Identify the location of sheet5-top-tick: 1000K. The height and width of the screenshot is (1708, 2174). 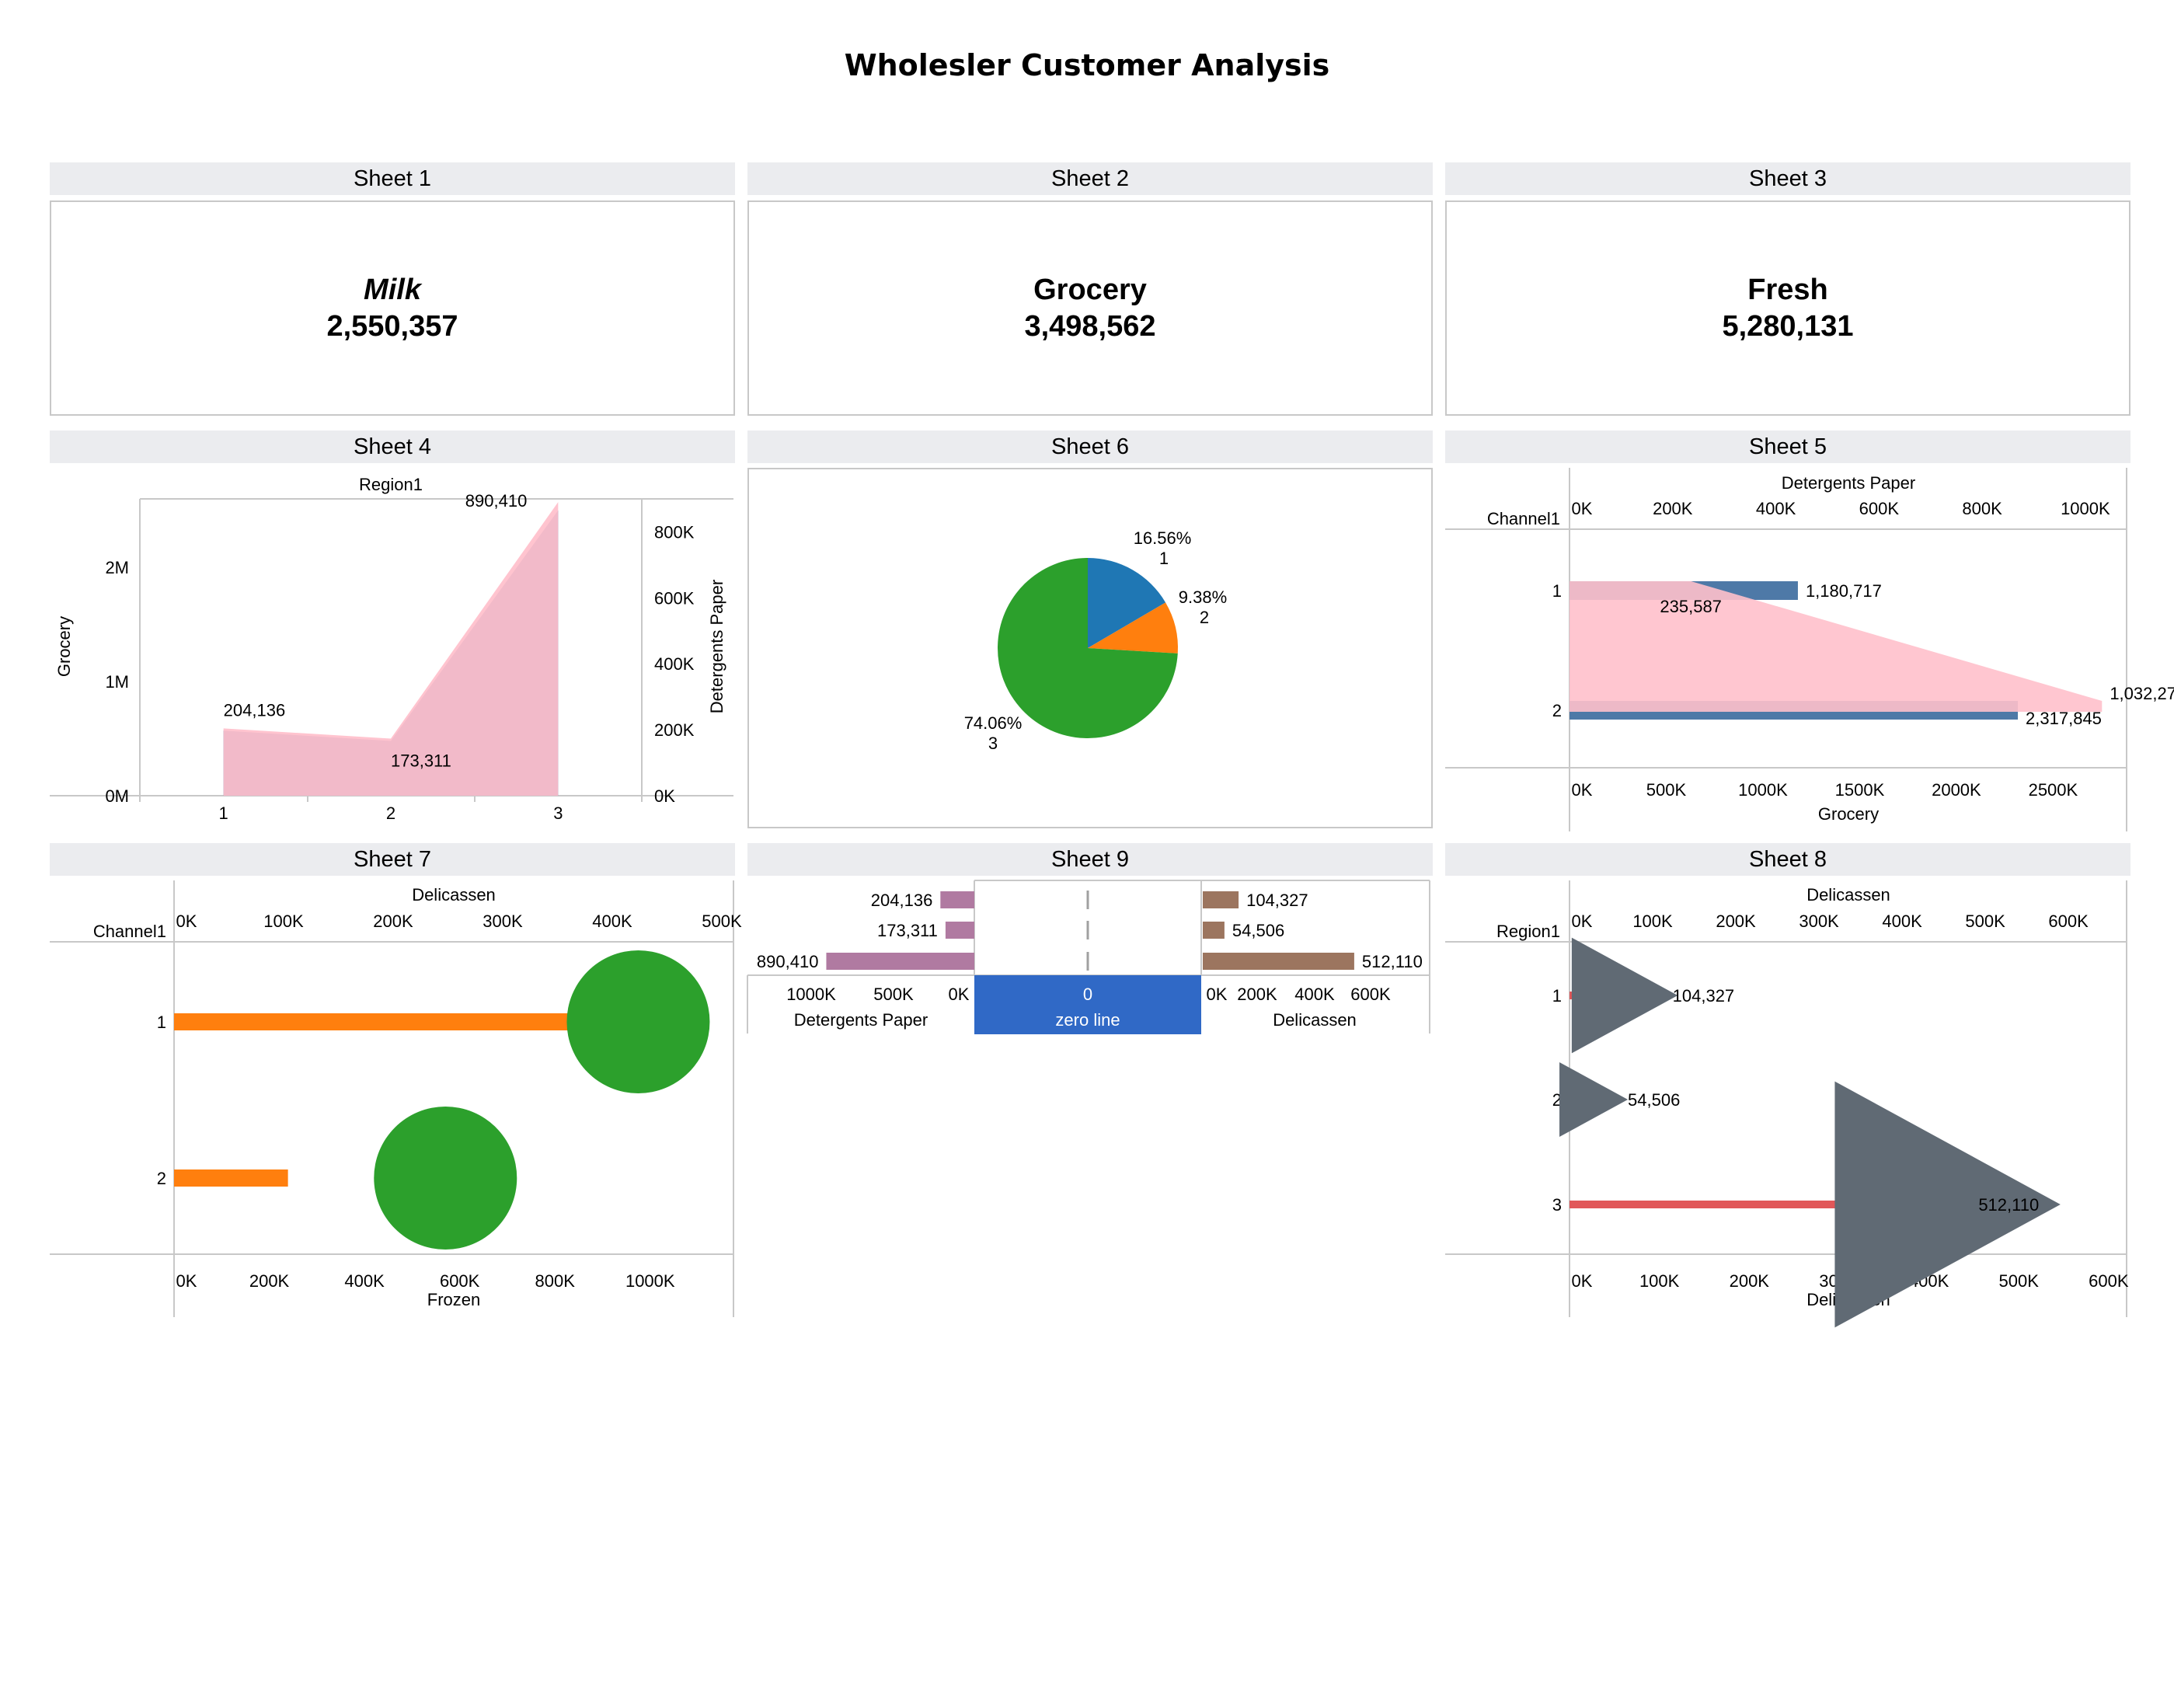
(2085, 509).